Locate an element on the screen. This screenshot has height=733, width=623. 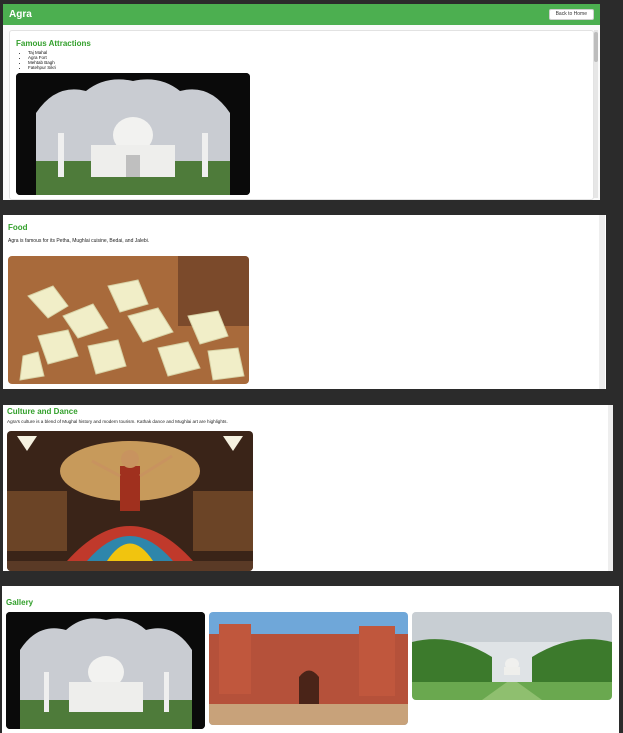
culture-scrollbar is located at coordinates (610, 488).